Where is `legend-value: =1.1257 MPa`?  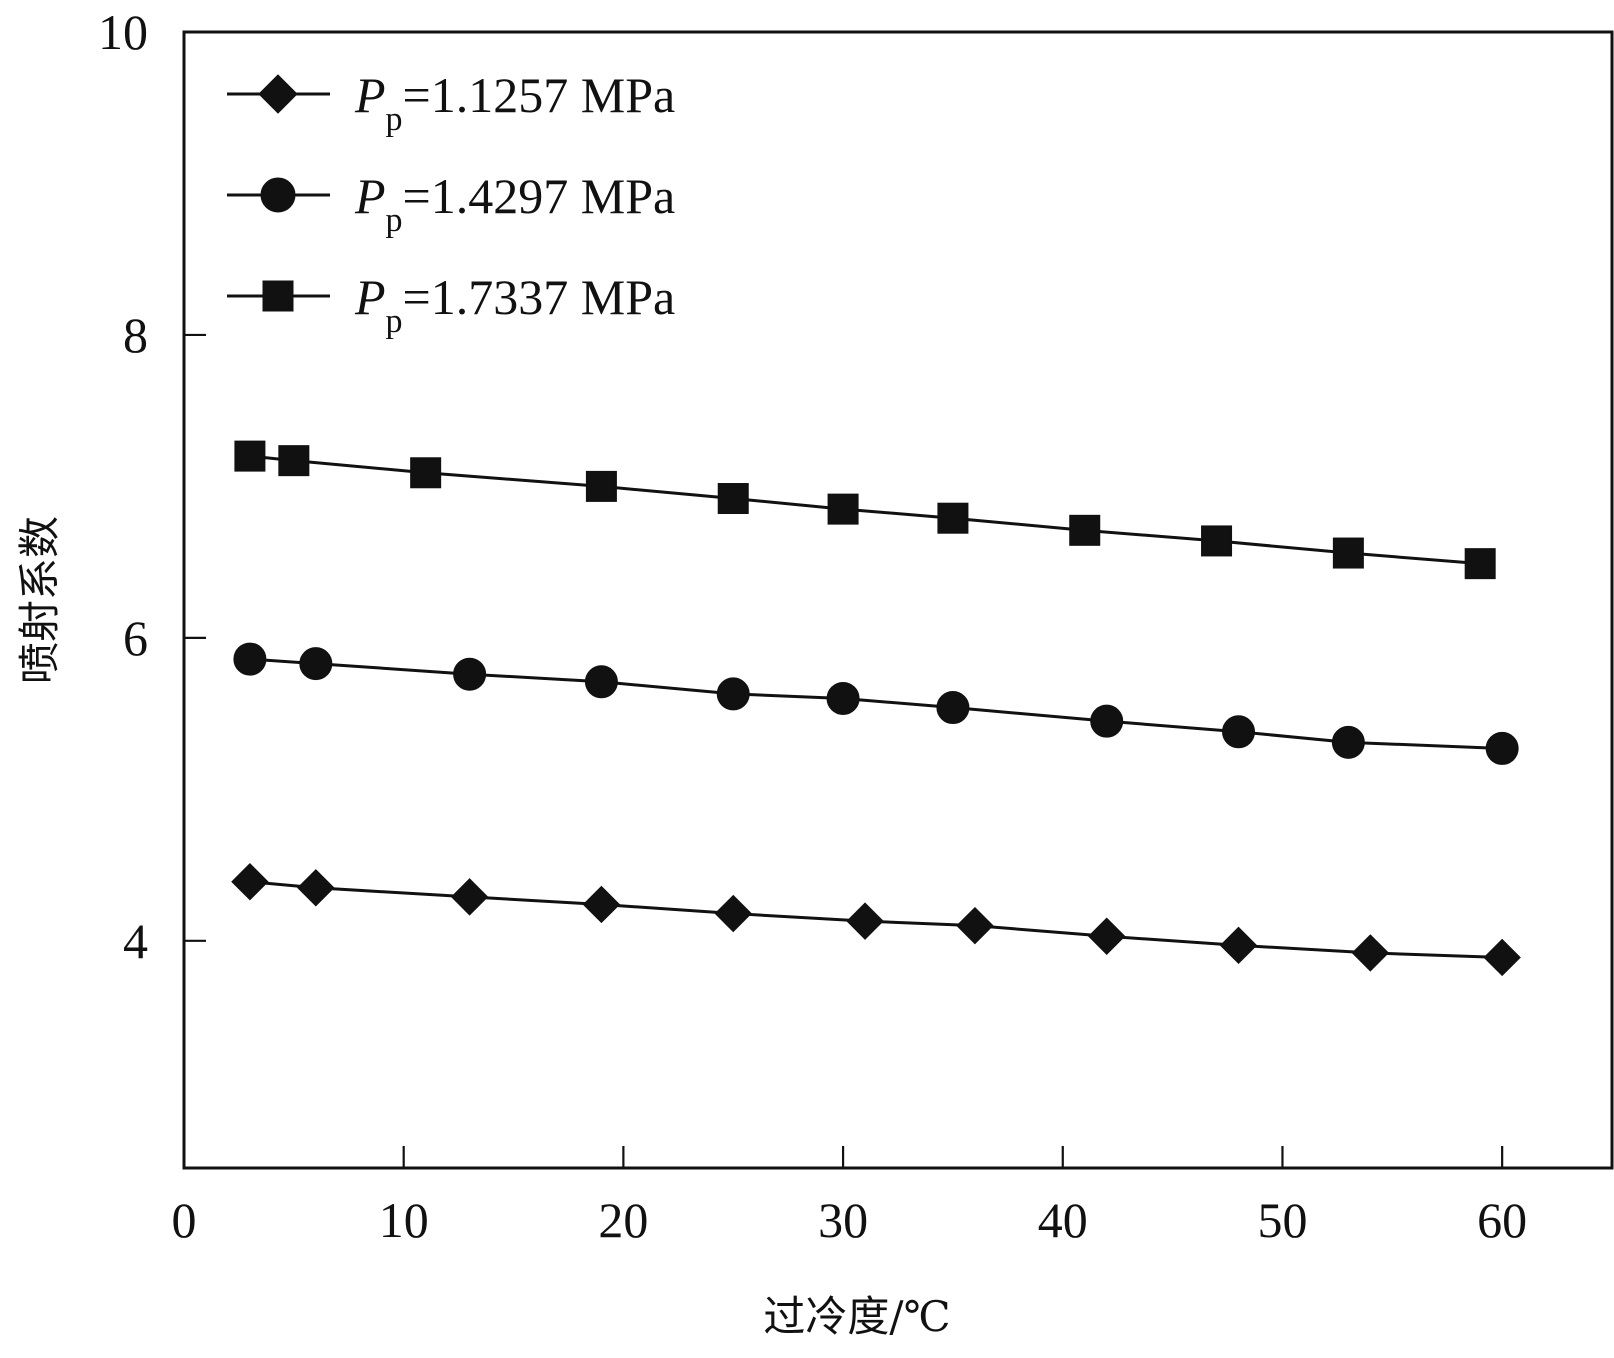
legend-value: =1.1257 MPa is located at coordinates (539, 95).